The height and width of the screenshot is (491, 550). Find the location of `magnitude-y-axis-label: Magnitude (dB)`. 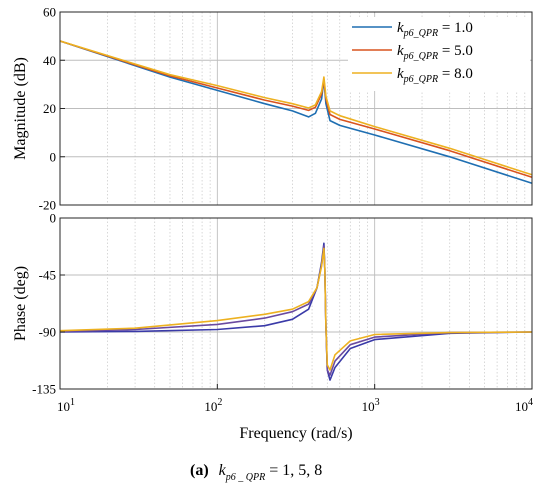

magnitude-y-axis-label: Magnitude (dB) is located at coordinates (20, 108).